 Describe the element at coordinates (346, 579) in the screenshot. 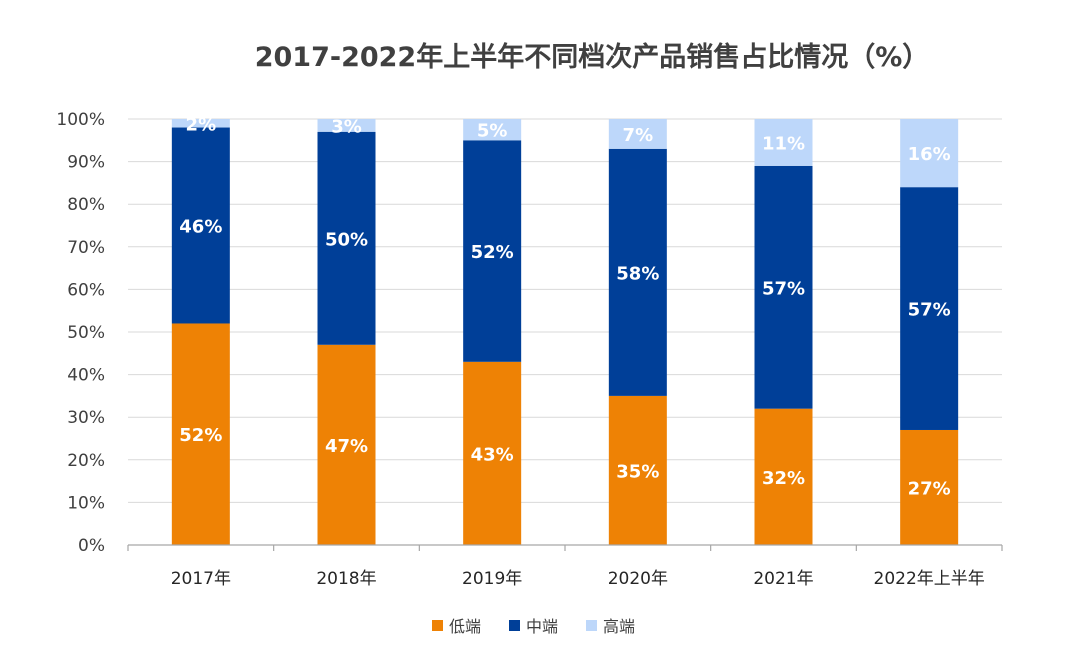

I see `x-tick-label: 2018年` at that location.